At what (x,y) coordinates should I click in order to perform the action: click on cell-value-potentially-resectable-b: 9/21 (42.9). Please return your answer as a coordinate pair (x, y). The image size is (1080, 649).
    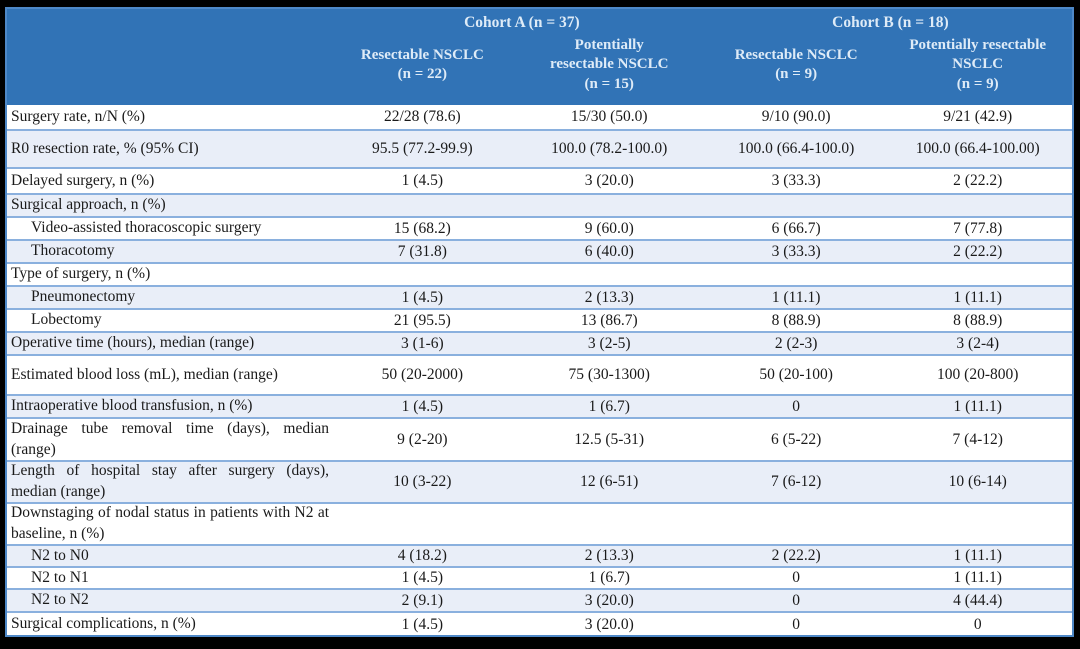
    Looking at the image, I should click on (978, 116).